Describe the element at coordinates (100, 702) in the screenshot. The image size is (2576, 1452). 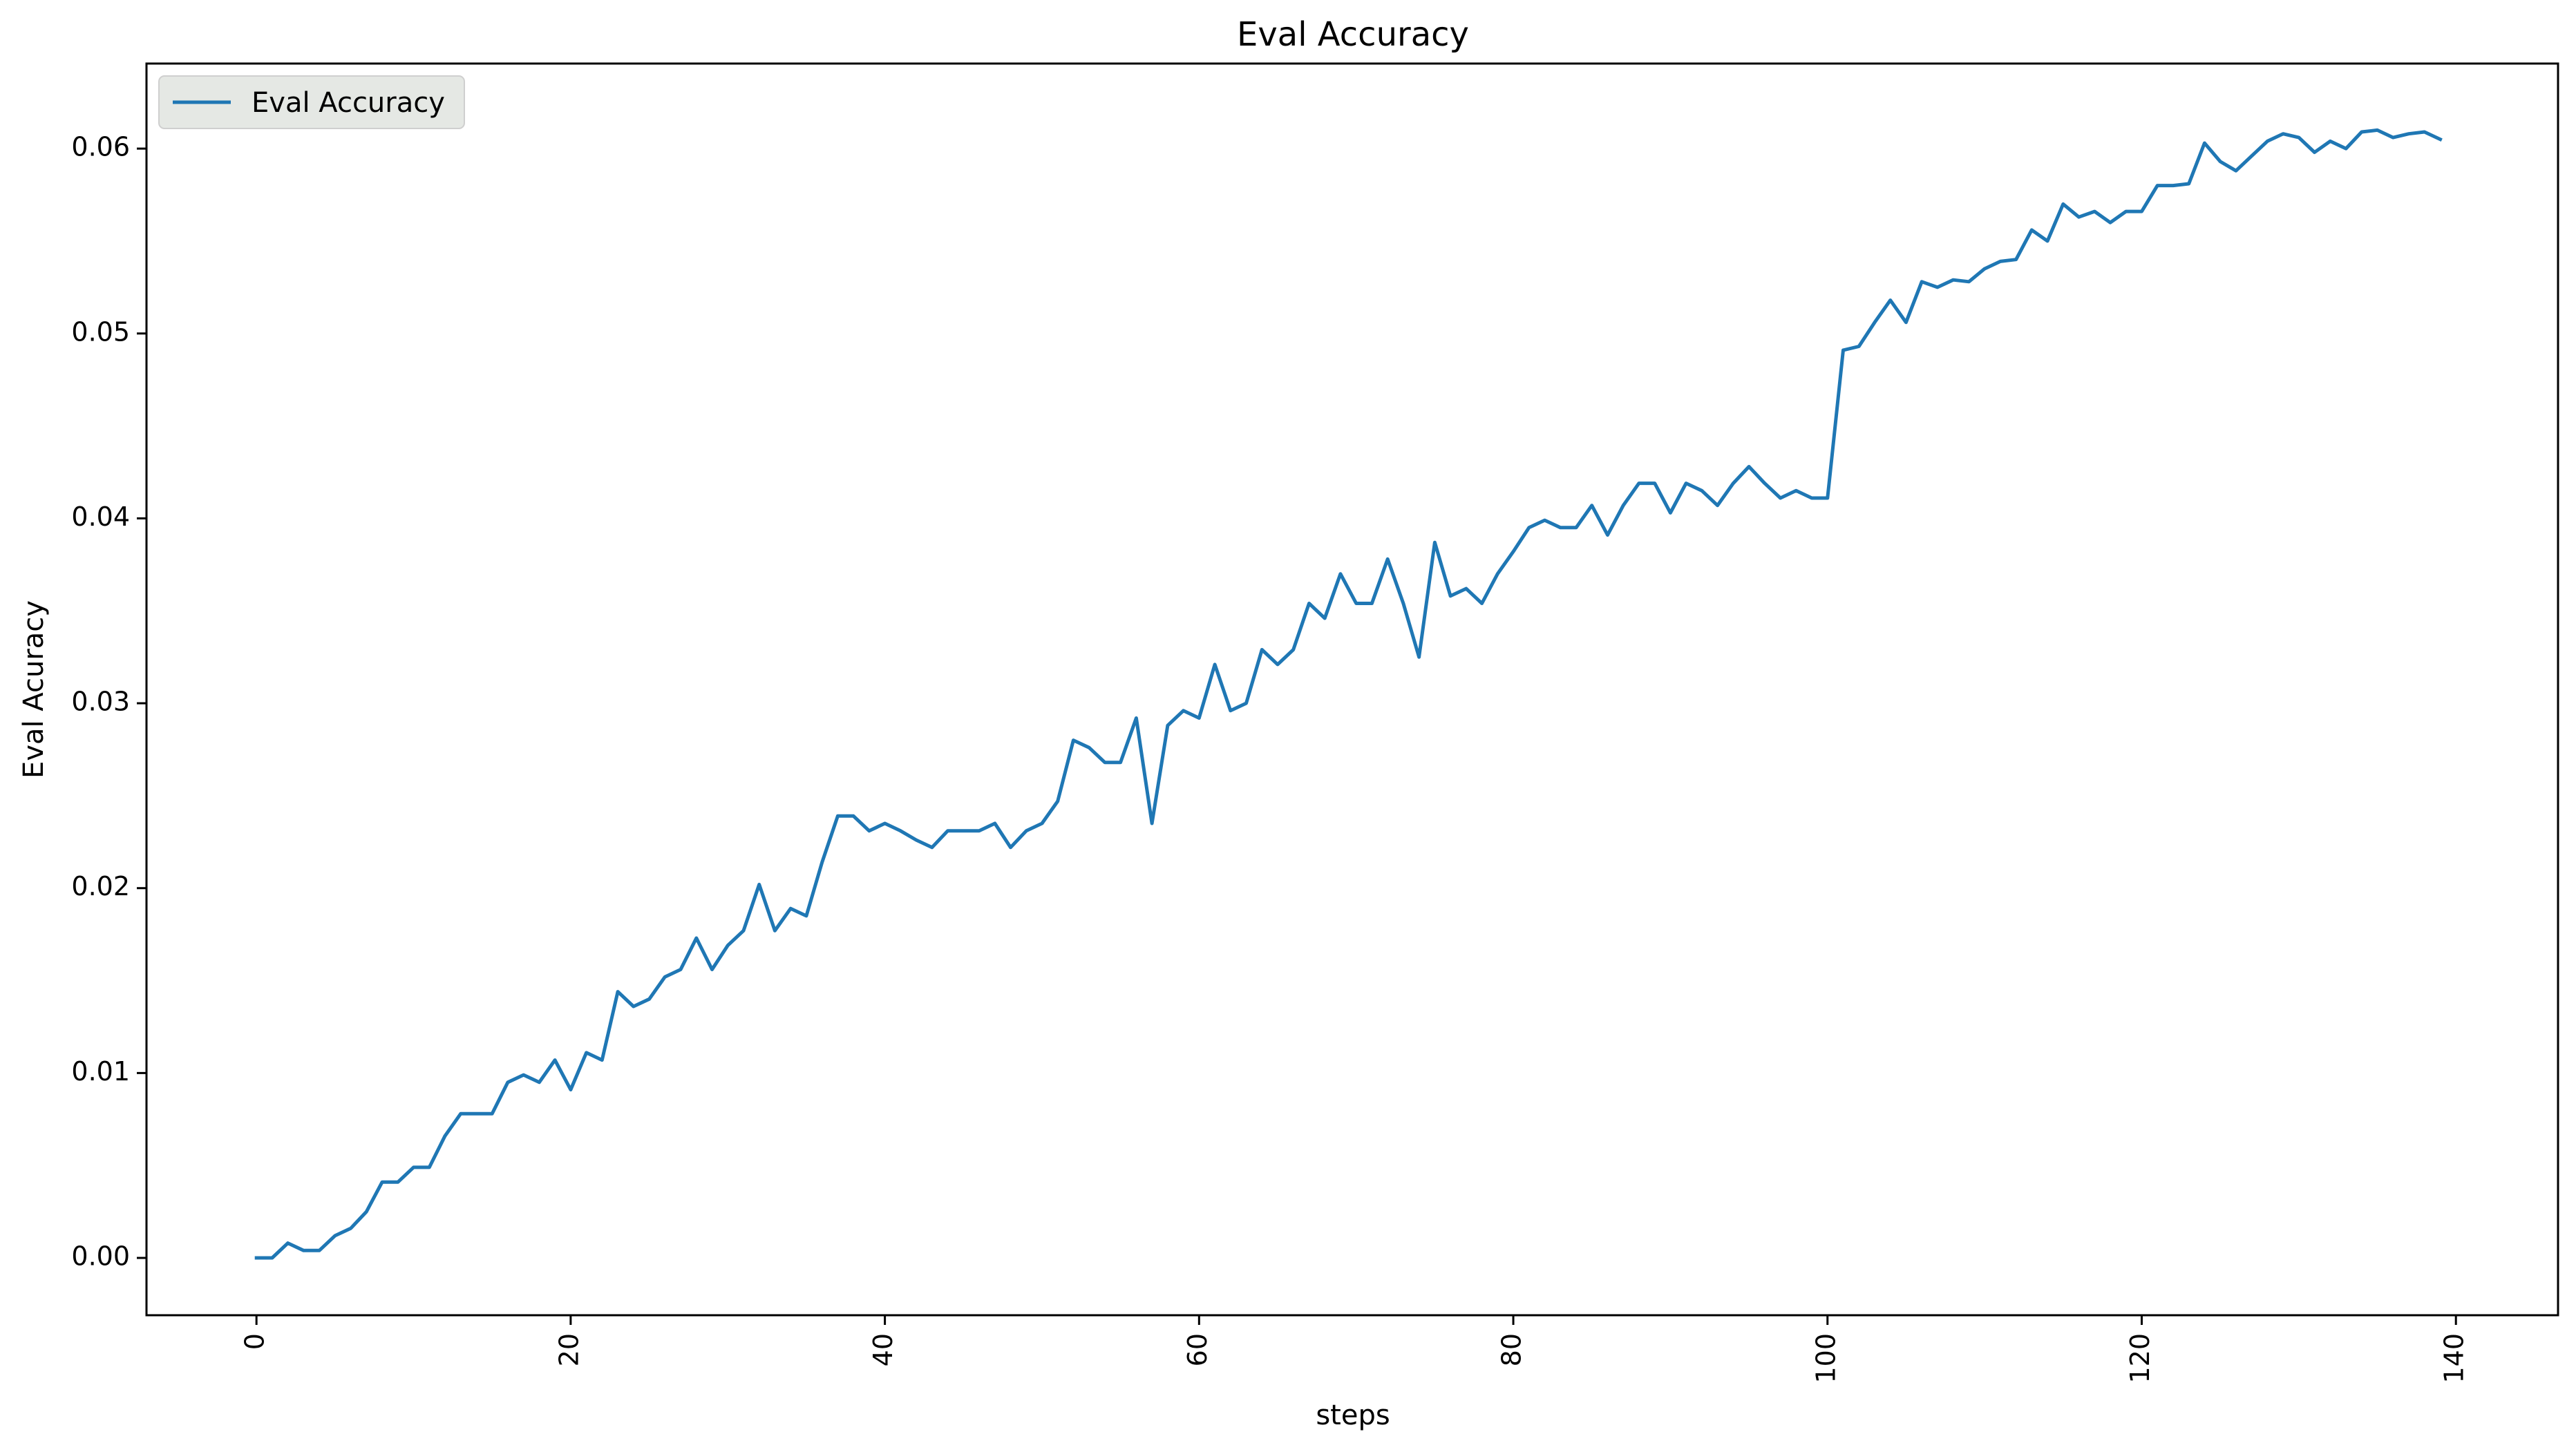
I see `y-tick-label: 0.03` at that location.